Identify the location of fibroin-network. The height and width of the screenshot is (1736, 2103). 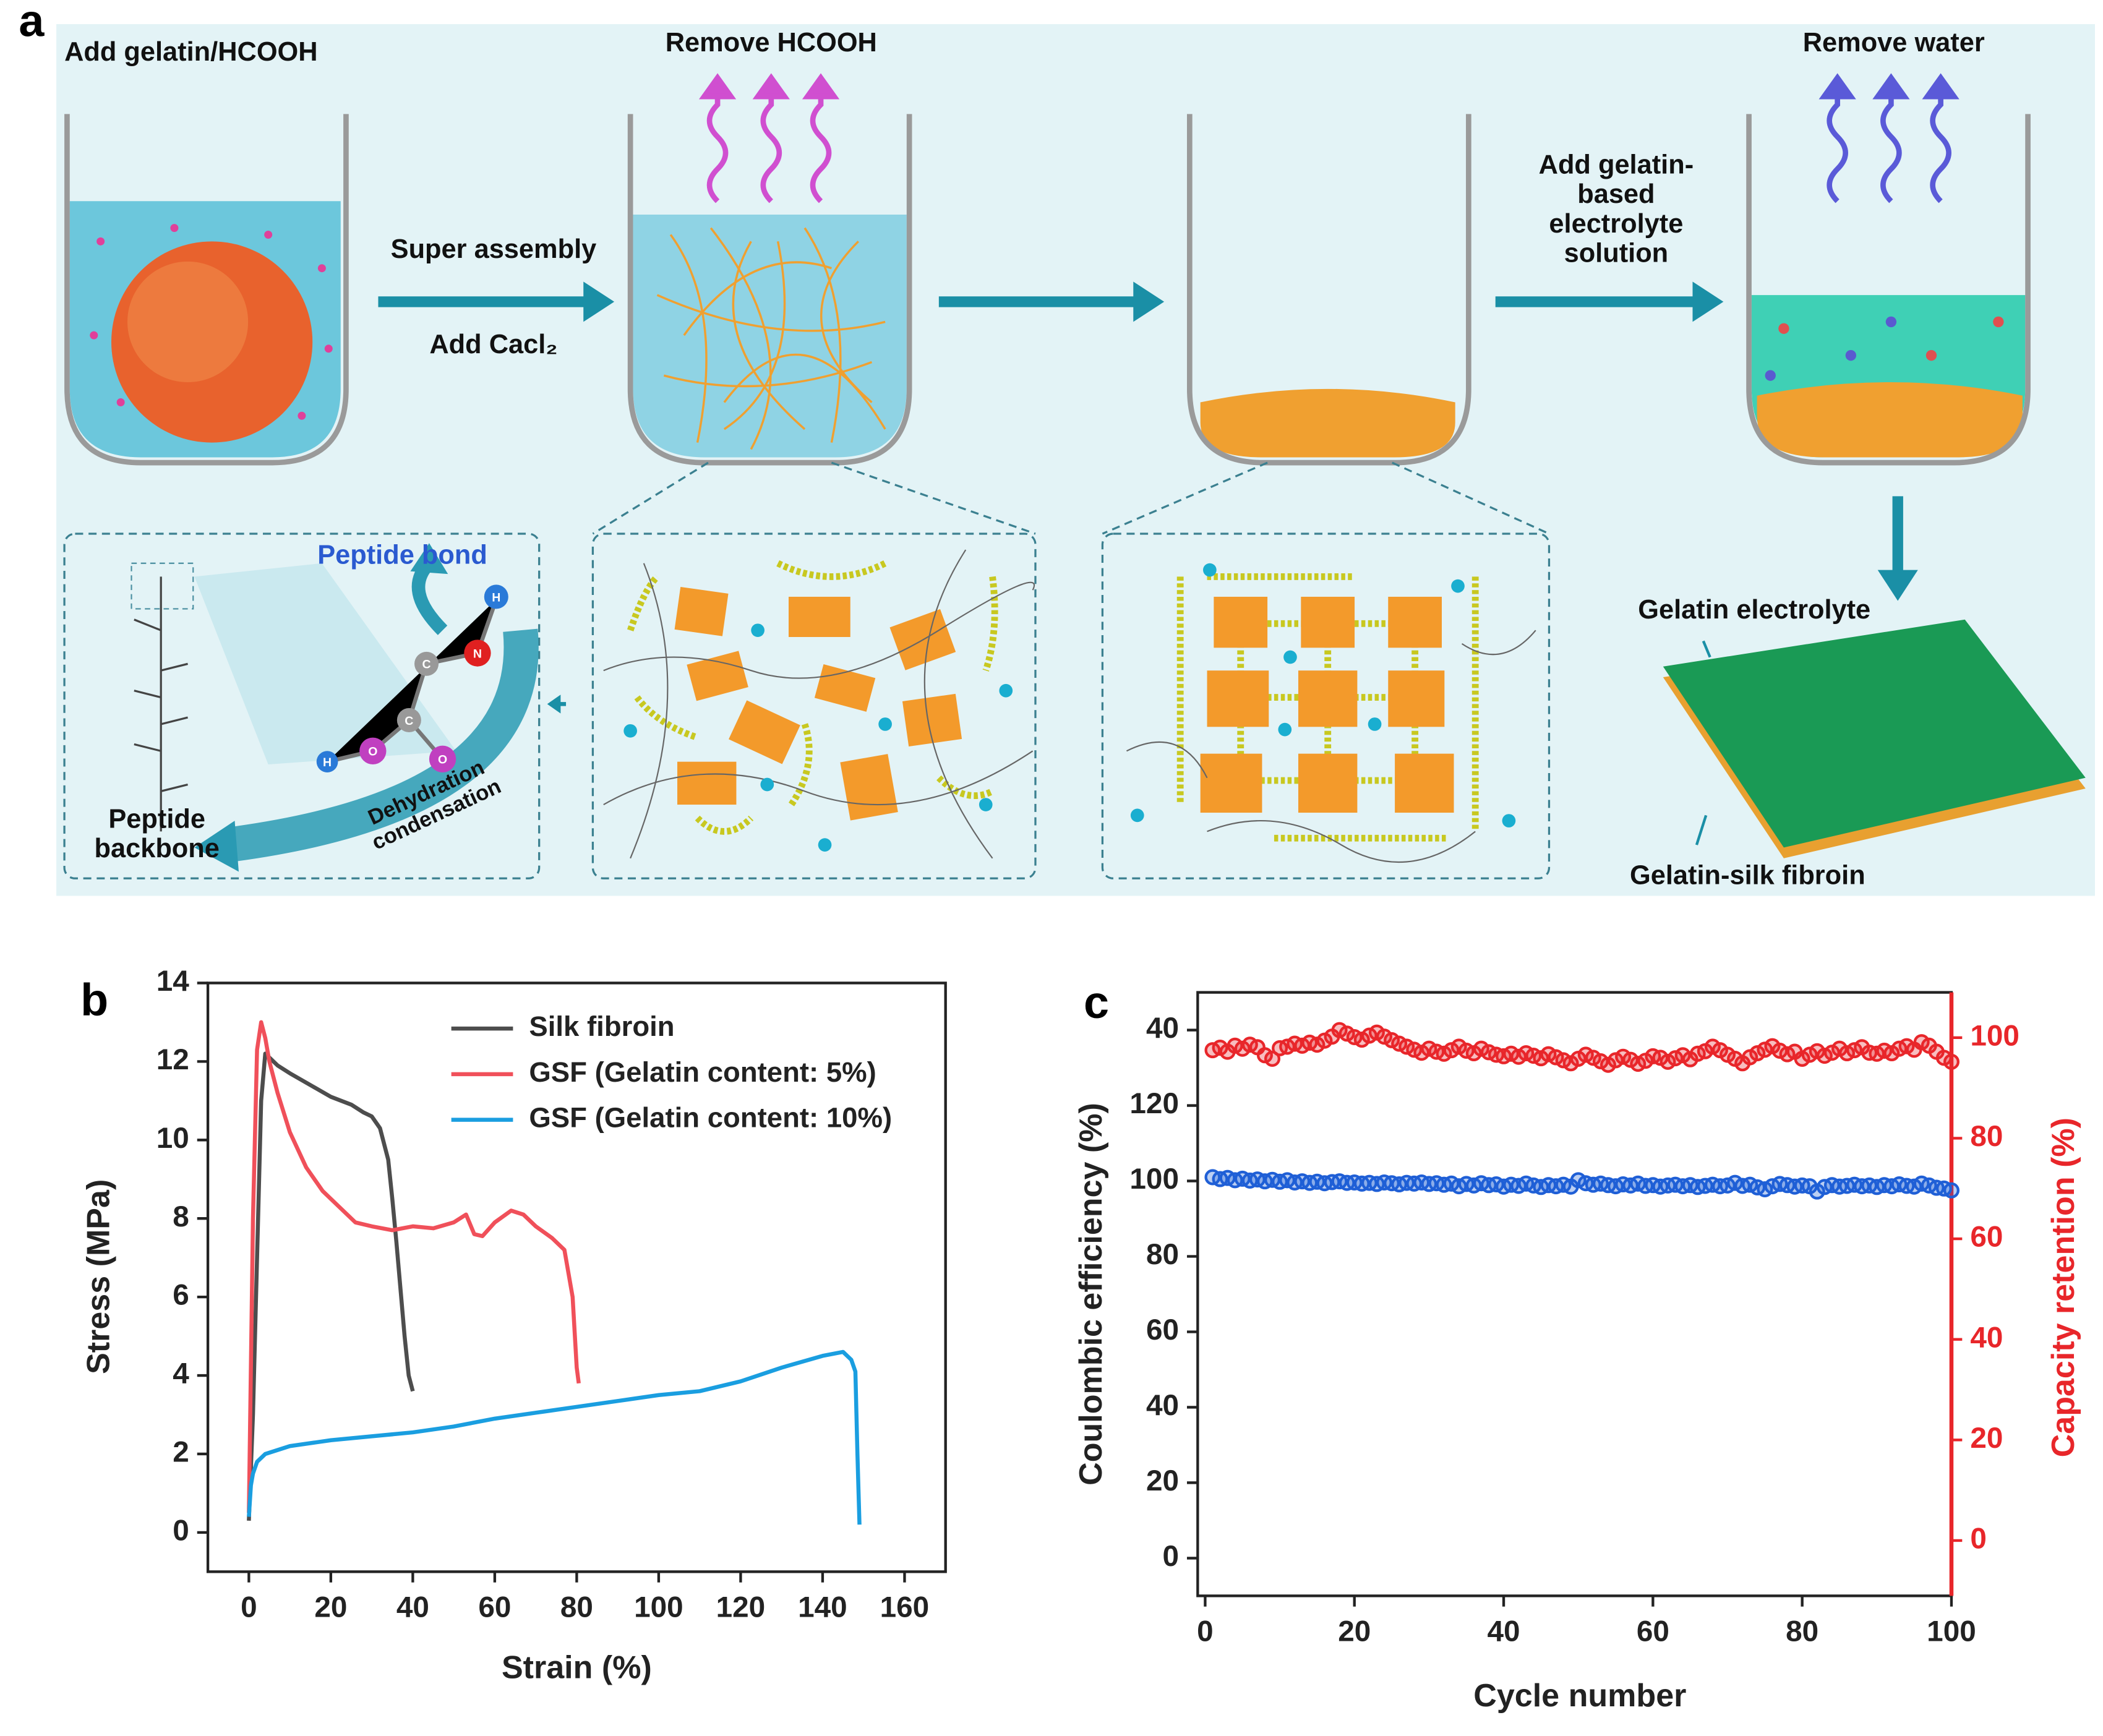
(819, 704).